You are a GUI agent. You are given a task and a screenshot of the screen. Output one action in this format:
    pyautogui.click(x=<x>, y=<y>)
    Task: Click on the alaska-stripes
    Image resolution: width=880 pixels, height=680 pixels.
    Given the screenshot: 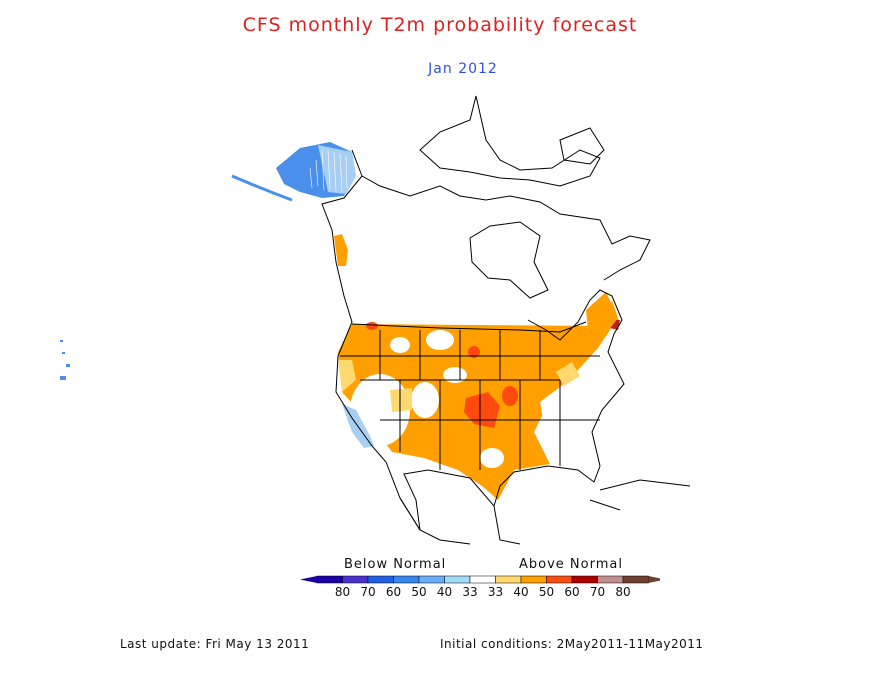 What is the action you would take?
    pyautogui.click(x=328, y=171)
    